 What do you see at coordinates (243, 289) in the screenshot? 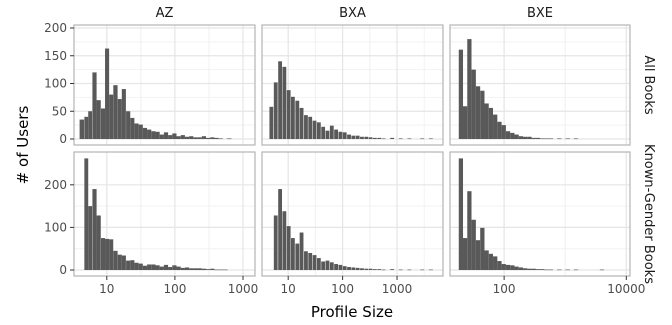
I see `x-tick-label-az: 1000` at bounding box center [243, 289].